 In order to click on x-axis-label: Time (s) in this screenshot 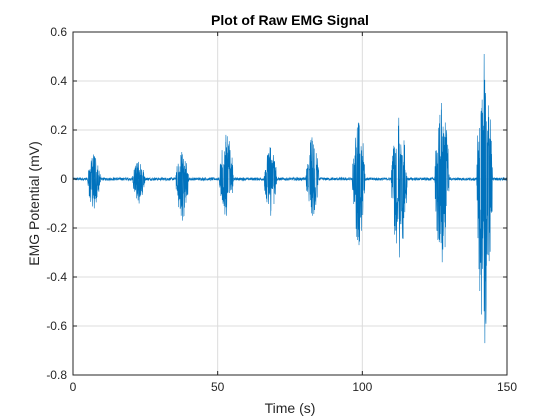, I will do `click(290, 408)`.